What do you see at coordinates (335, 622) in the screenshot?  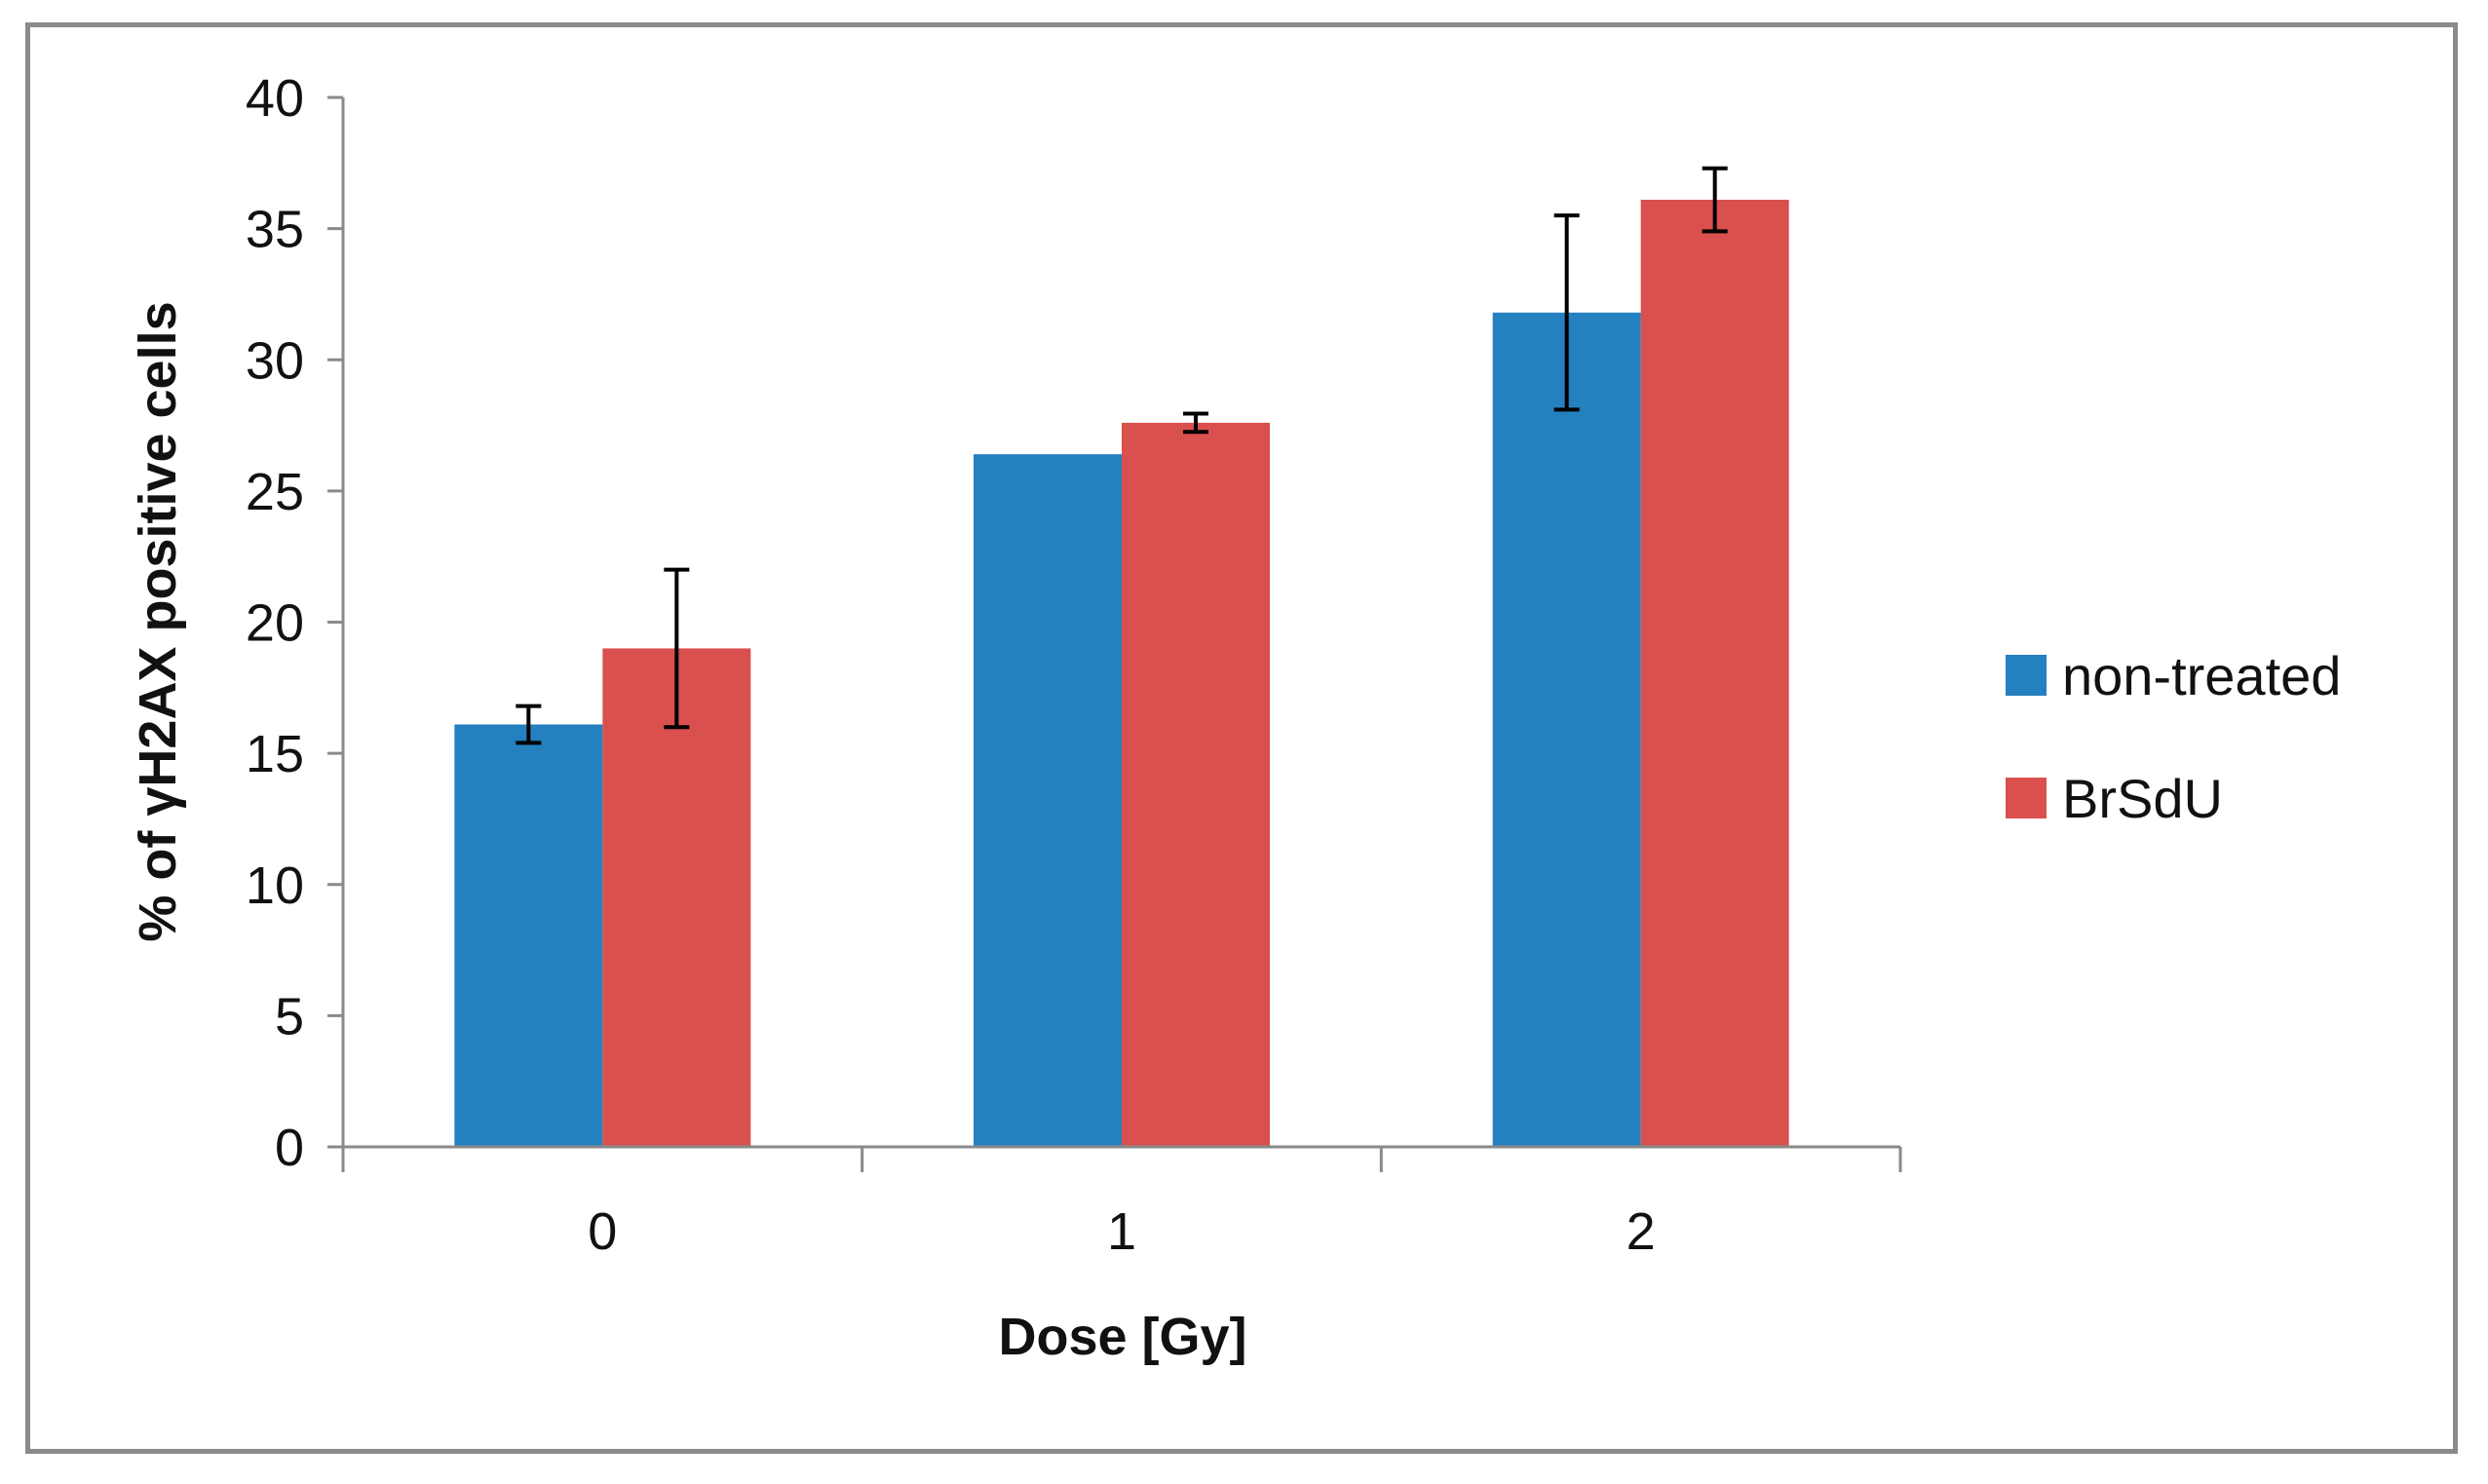 I see `y-axis-ticks` at bounding box center [335, 622].